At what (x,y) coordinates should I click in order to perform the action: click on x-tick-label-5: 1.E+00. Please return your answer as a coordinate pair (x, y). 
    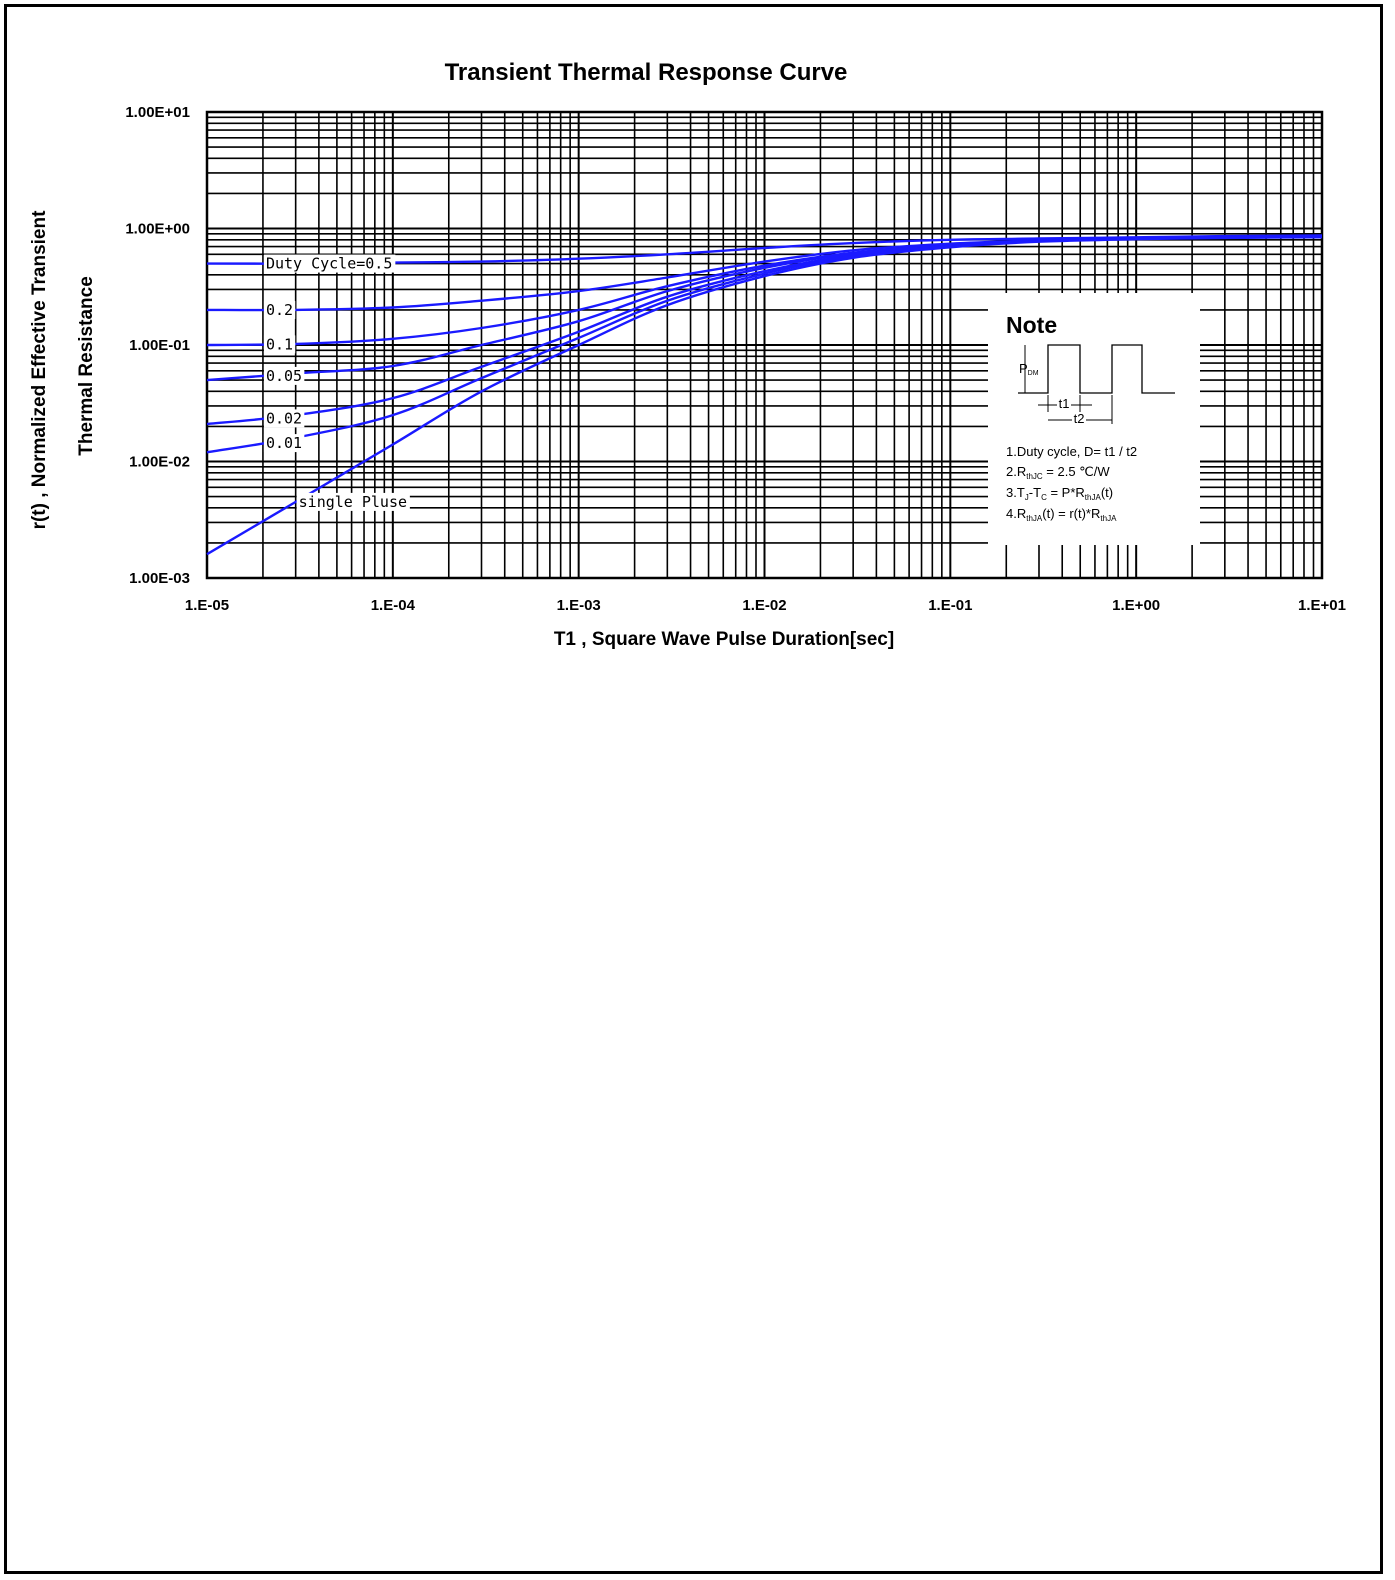
    Looking at the image, I should click on (1136, 605).